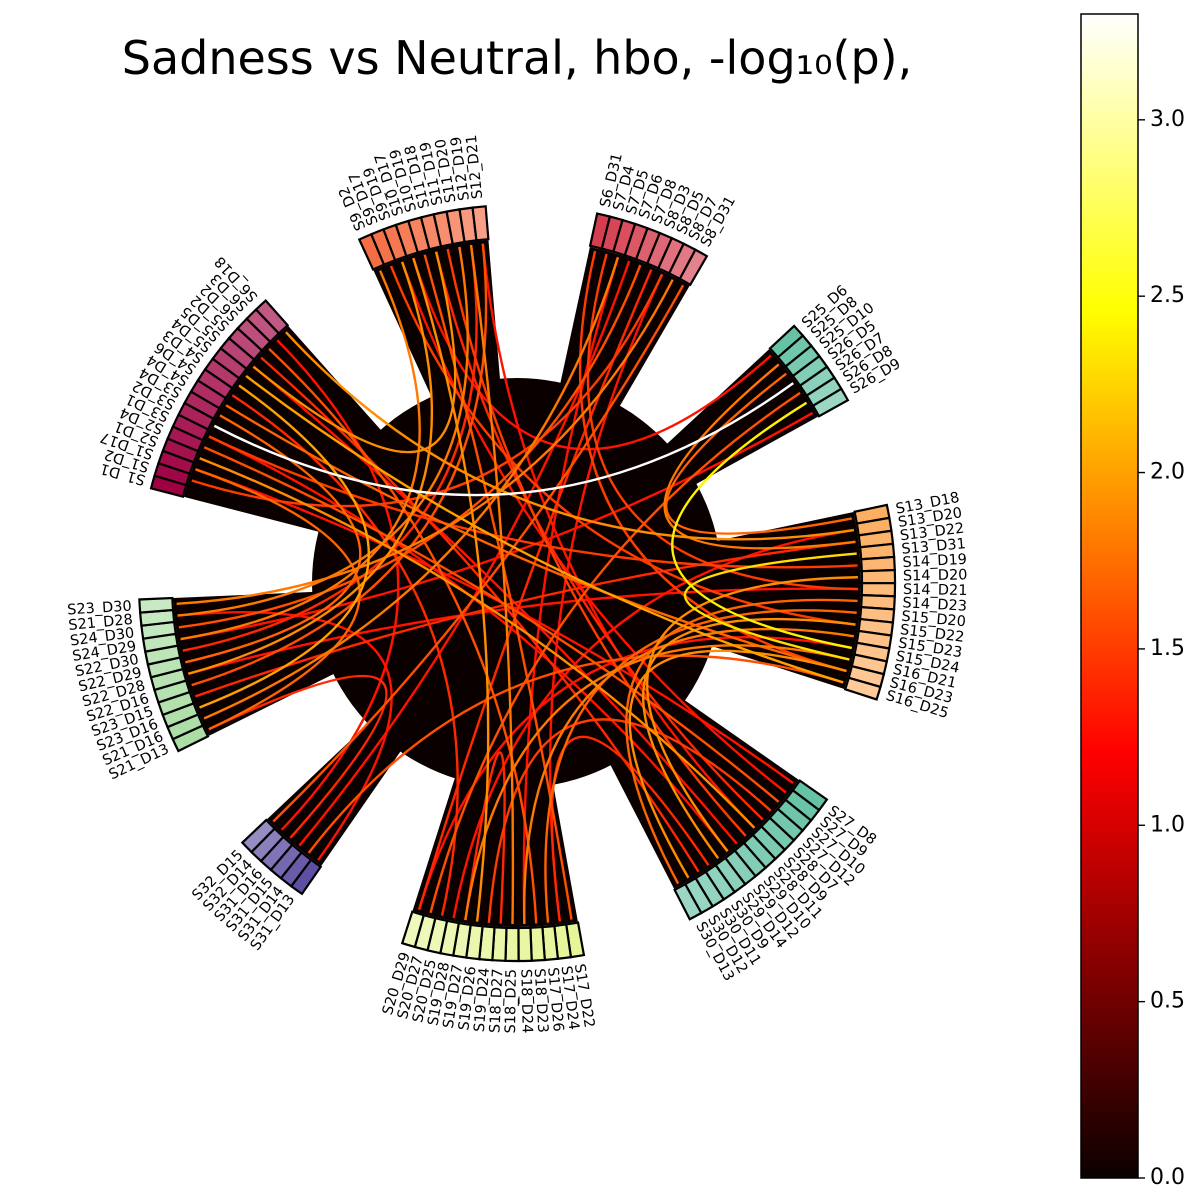 This screenshot has height=1200, width=1200. Describe the element at coordinates (101, 623) in the screenshot. I see `node-label: S21_D28` at that location.